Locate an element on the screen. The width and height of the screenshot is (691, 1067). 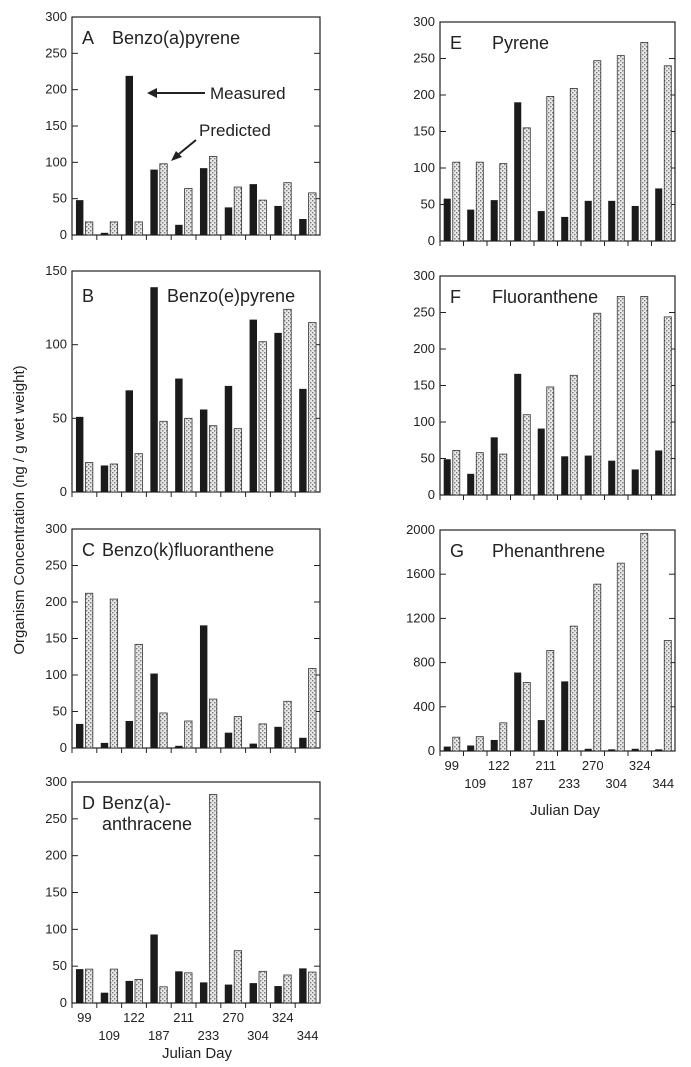
y-tick-label: 1600 is located at coordinates (420, 573).